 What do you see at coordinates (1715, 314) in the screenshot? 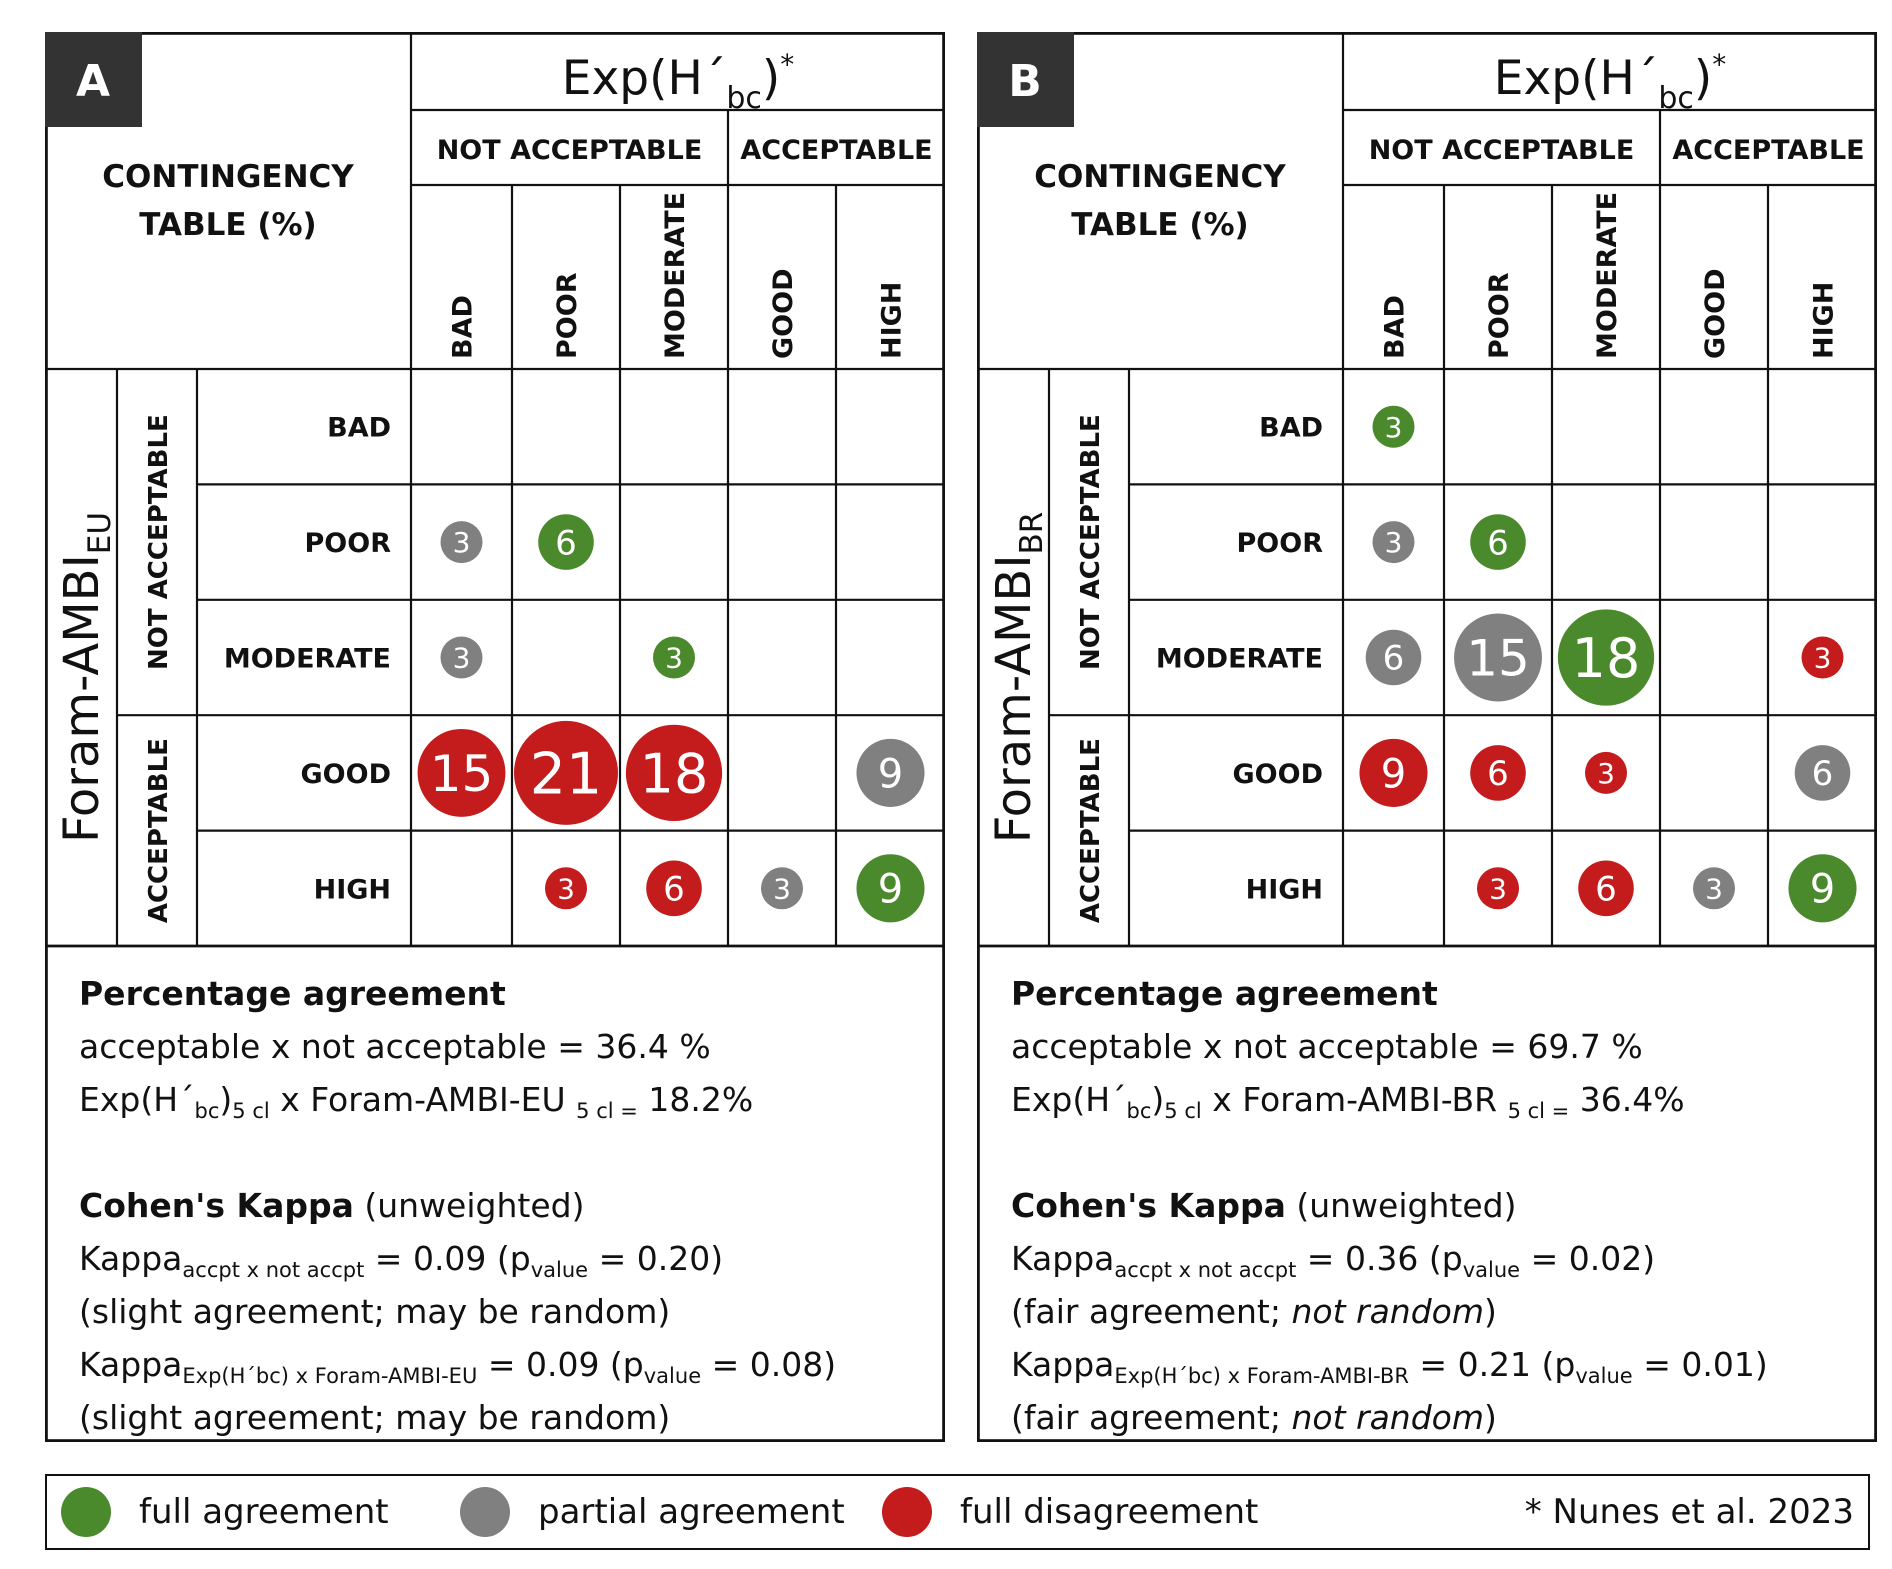
I see `column-label-good: GOOD` at bounding box center [1715, 314].